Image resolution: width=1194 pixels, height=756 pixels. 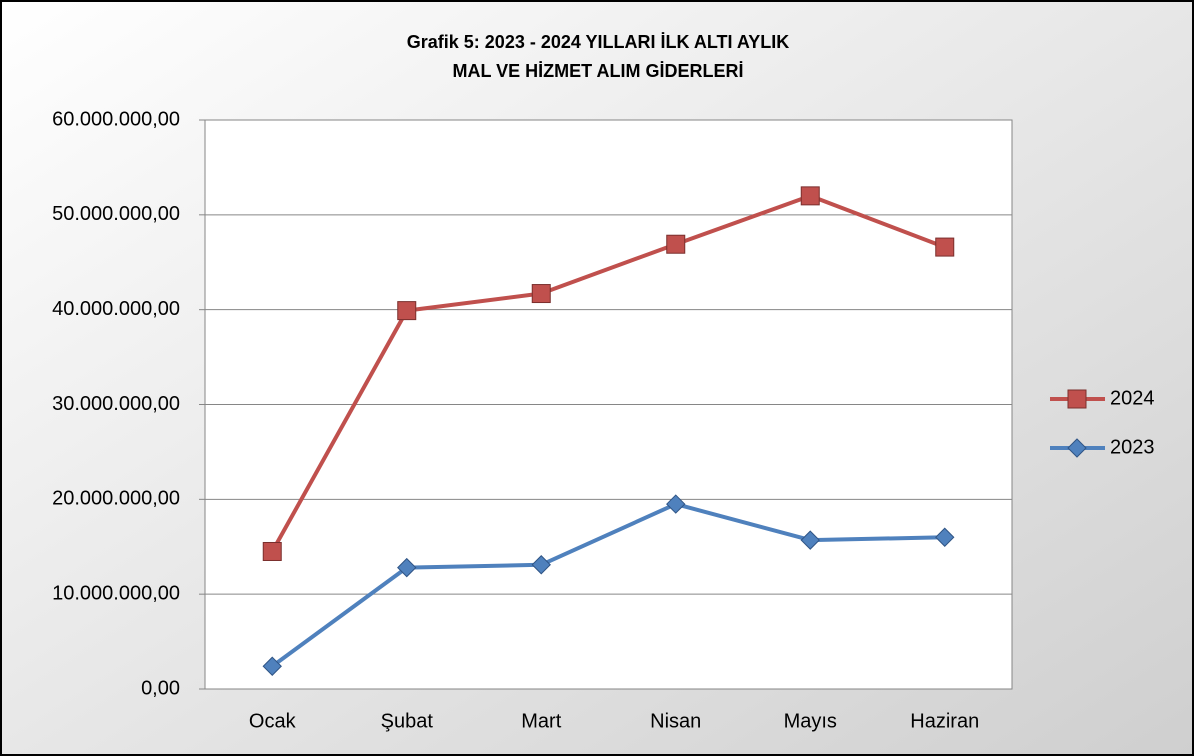 I want to click on x-tick-label: Mayıs, so click(x=810, y=721).